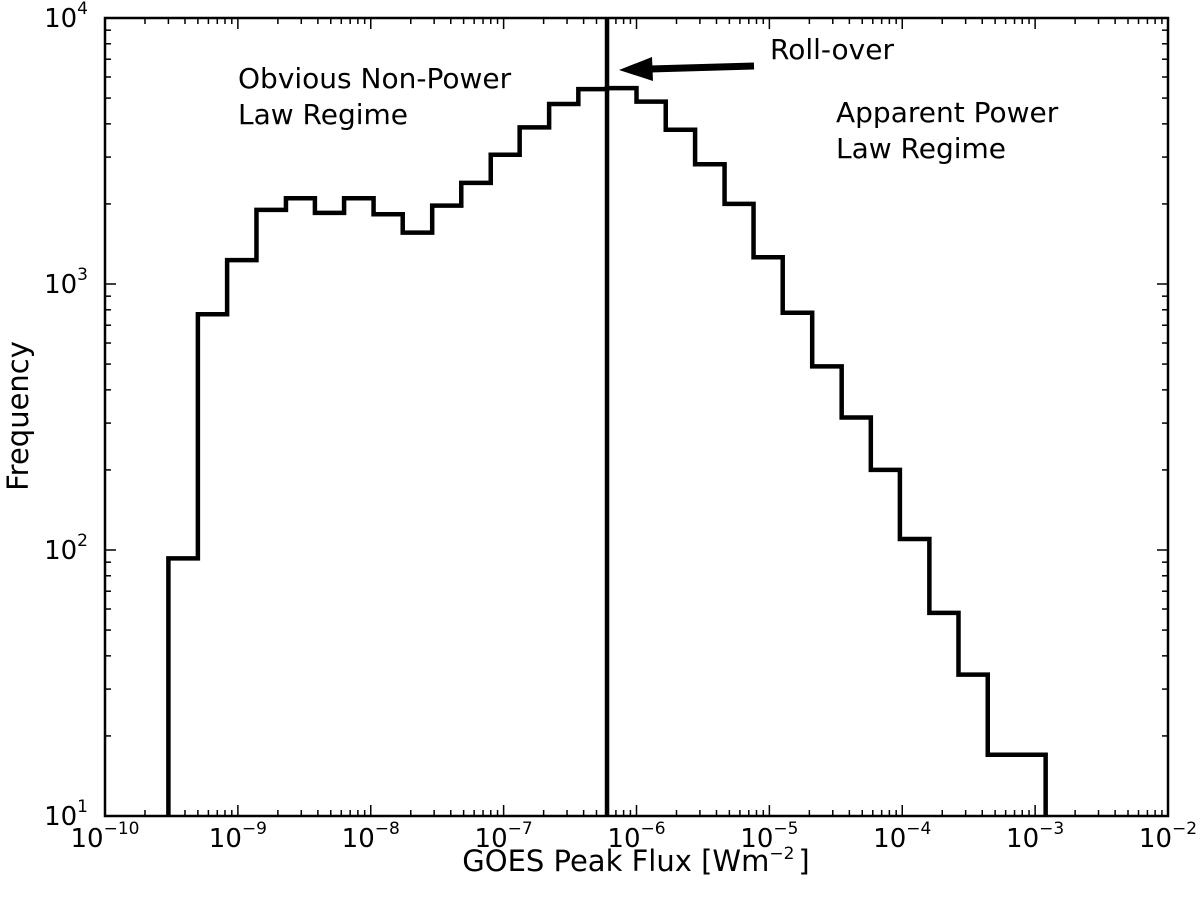  Describe the element at coordinates (66, 17) in the screenshot. I see `y-tick-label: 10⁴` at that location.